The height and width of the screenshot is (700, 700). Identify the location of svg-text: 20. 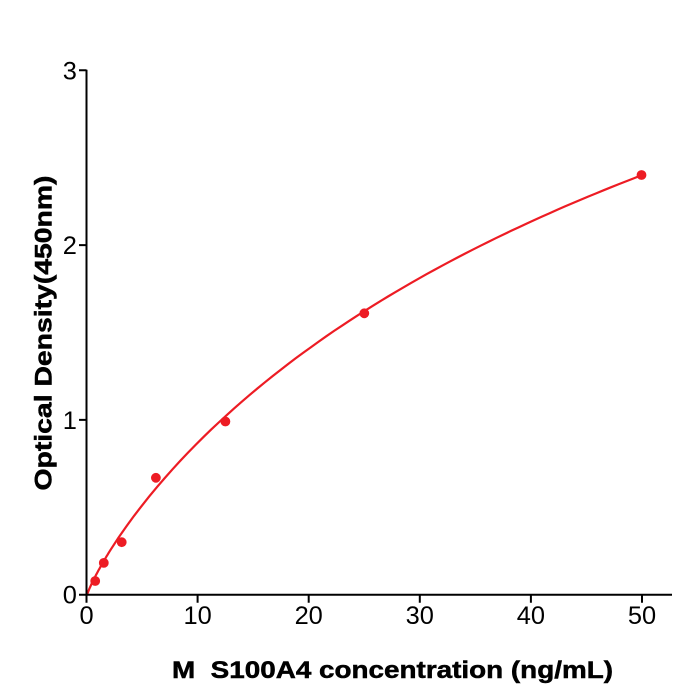
(309, 616).